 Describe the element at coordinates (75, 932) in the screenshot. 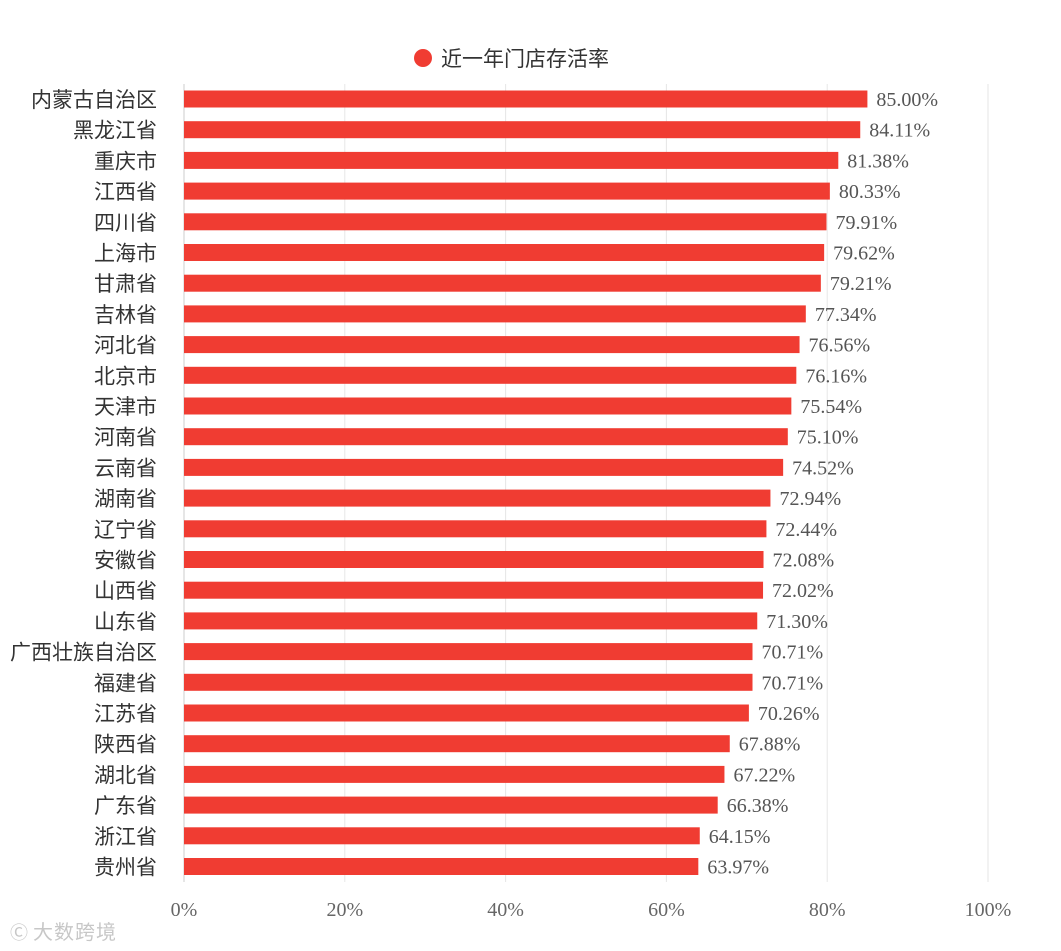

I see `watermark-text: 大数跨境` at that location.